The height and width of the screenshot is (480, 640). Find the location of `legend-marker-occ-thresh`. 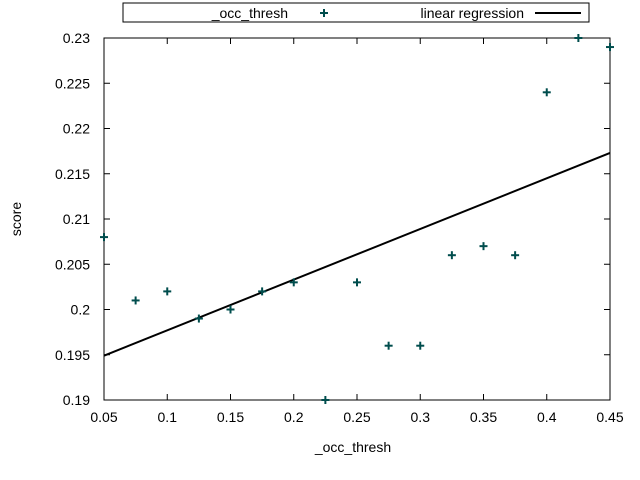

legend-marker-occ-thresh is located at coordinates (324, 13).